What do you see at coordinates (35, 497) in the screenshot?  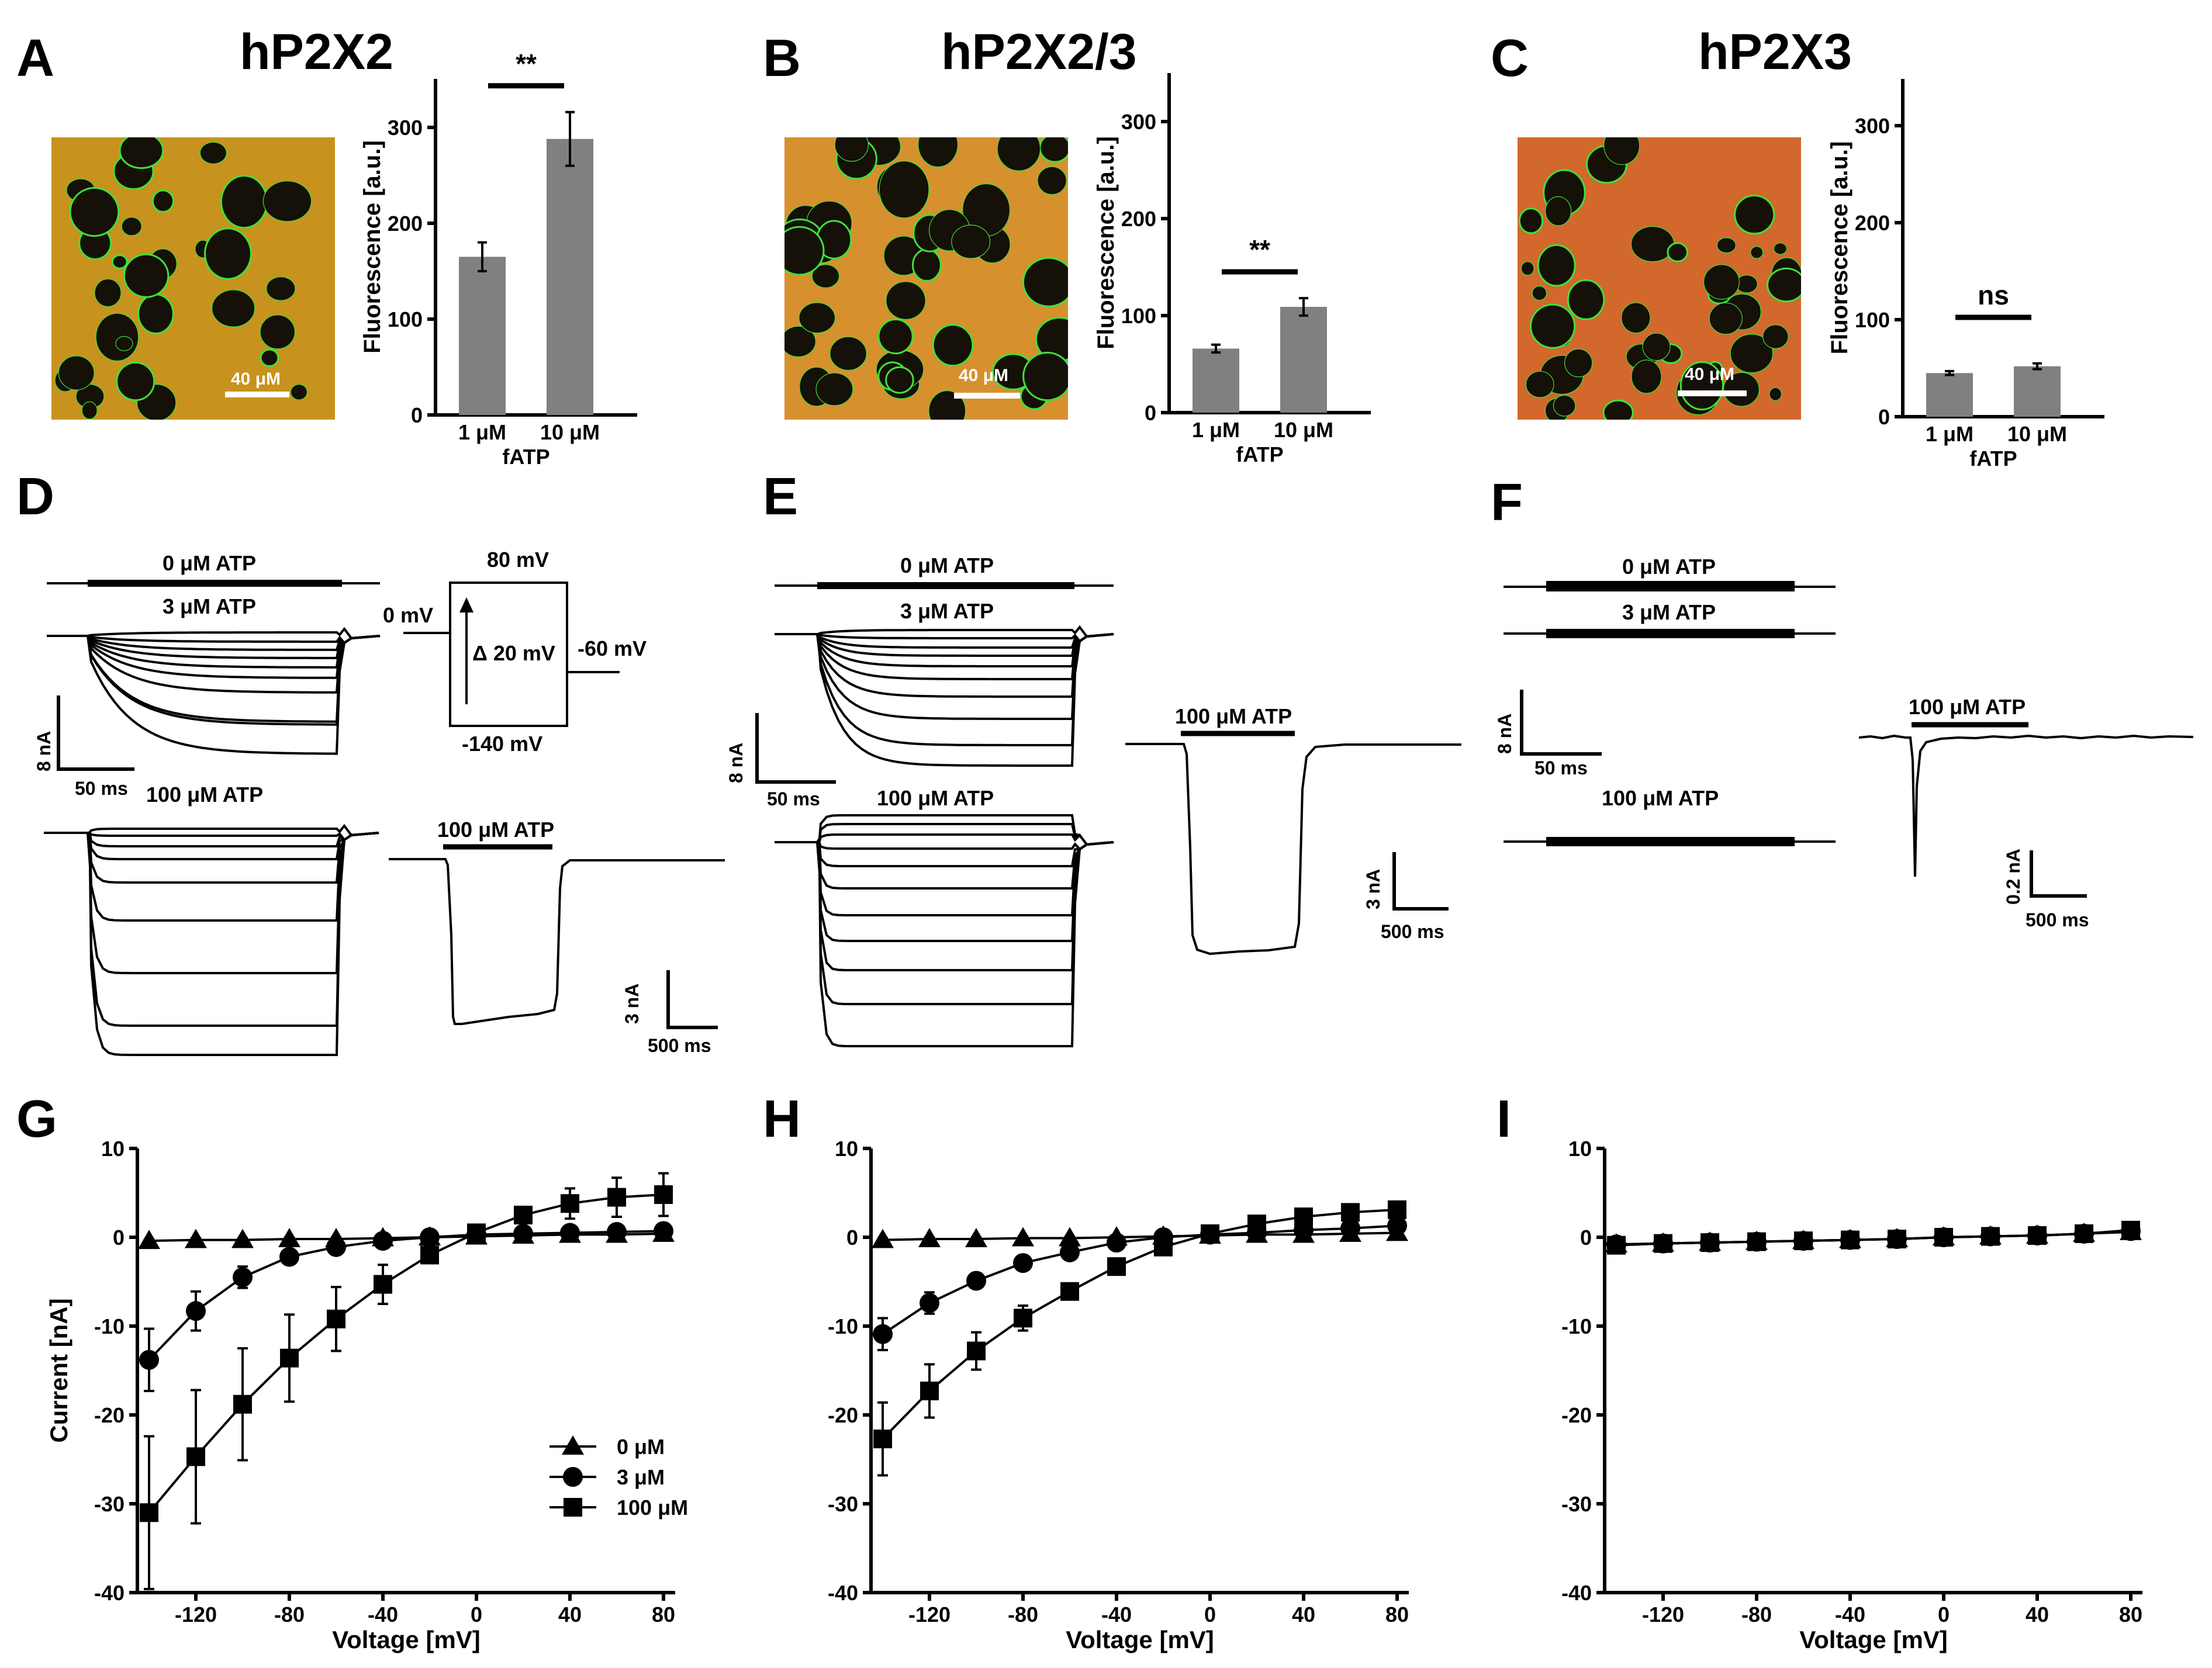 I see `panel-letter-d: D` at bounding box center [35, 497].